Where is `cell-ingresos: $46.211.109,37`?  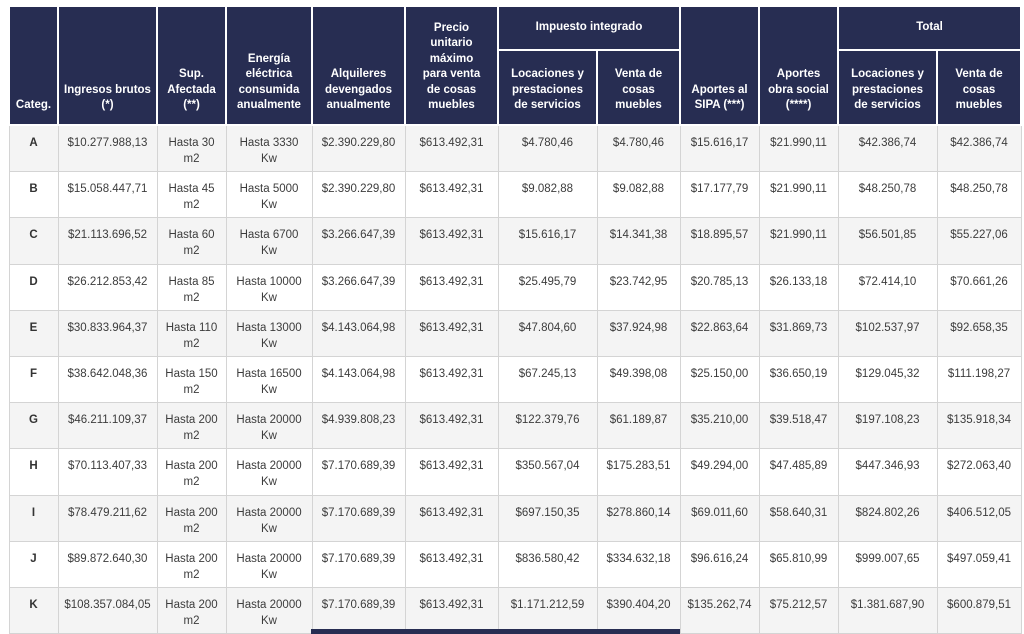 cell-ingresos: $46.211.109,37 is located at coordinates (107, 426).